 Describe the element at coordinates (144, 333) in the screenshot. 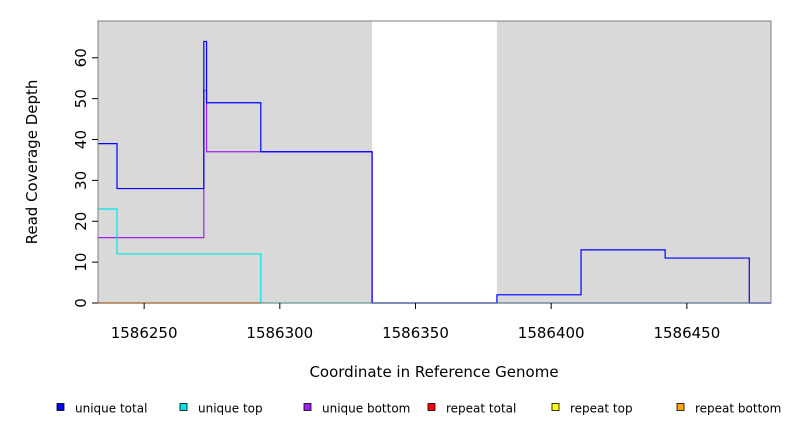

I see `x-tick-label: 1586250` at that location.